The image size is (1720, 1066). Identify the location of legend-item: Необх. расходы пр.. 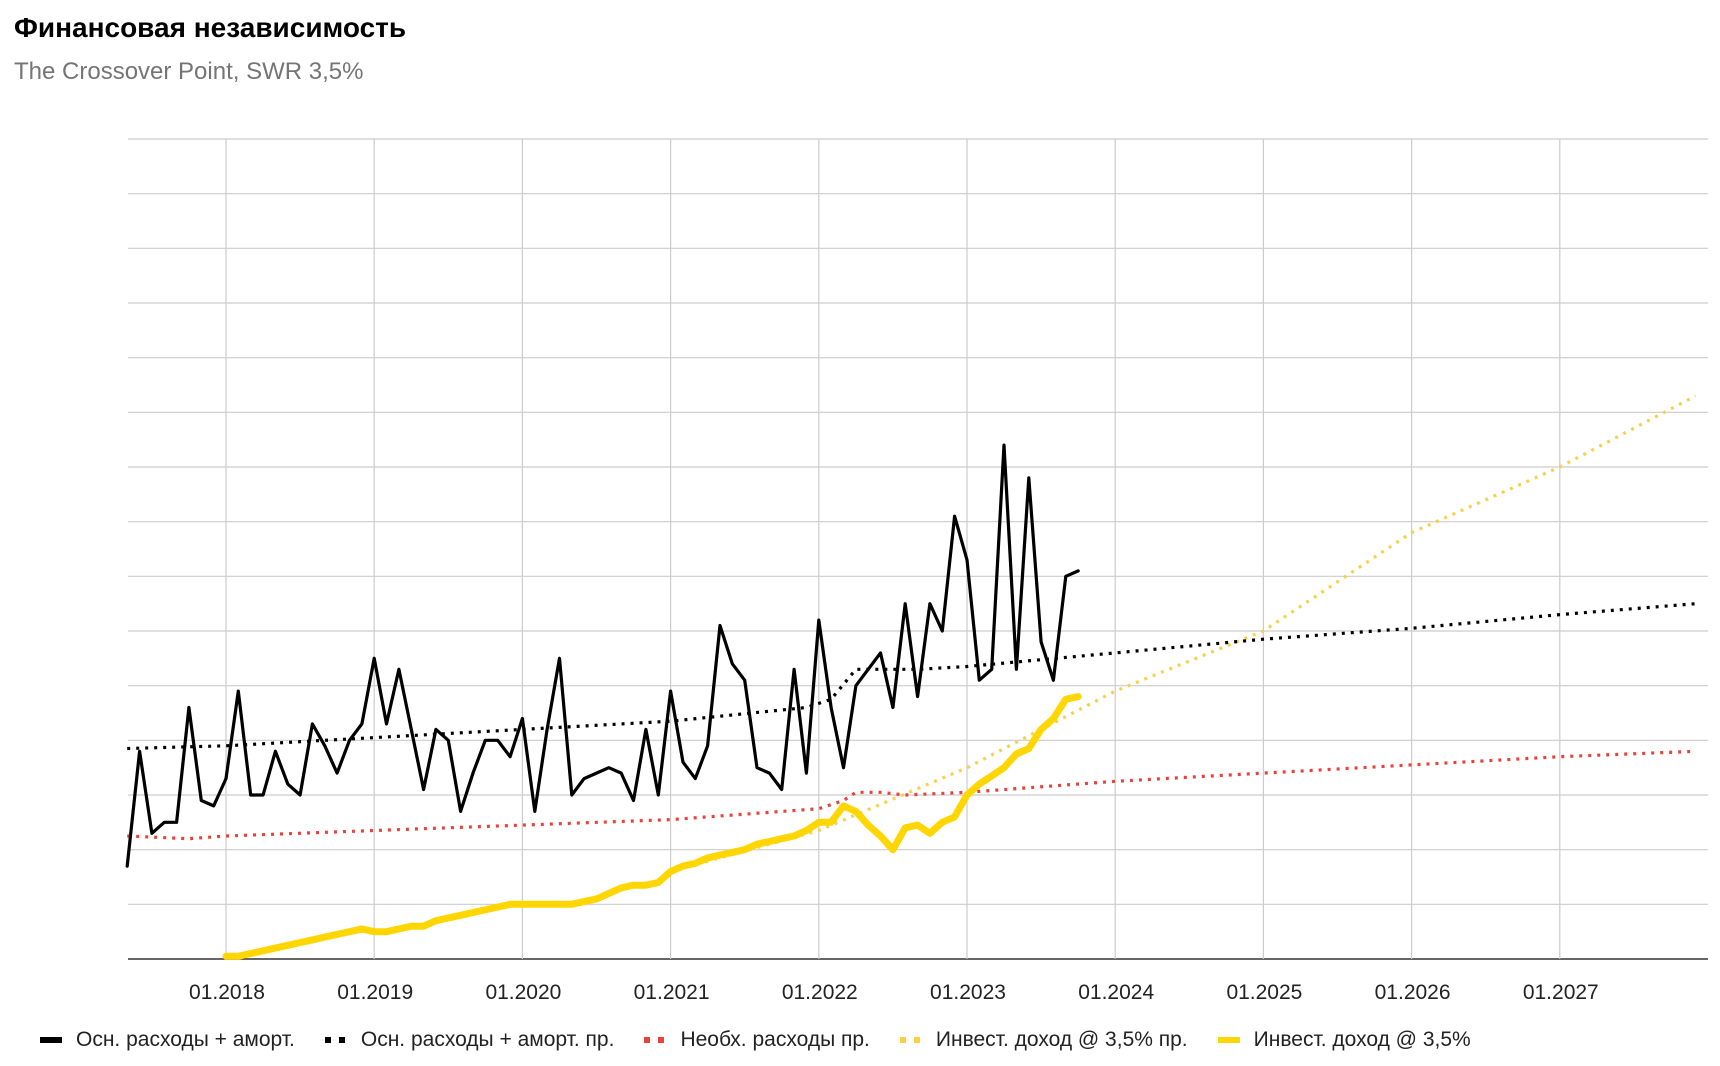
(757, 1040).